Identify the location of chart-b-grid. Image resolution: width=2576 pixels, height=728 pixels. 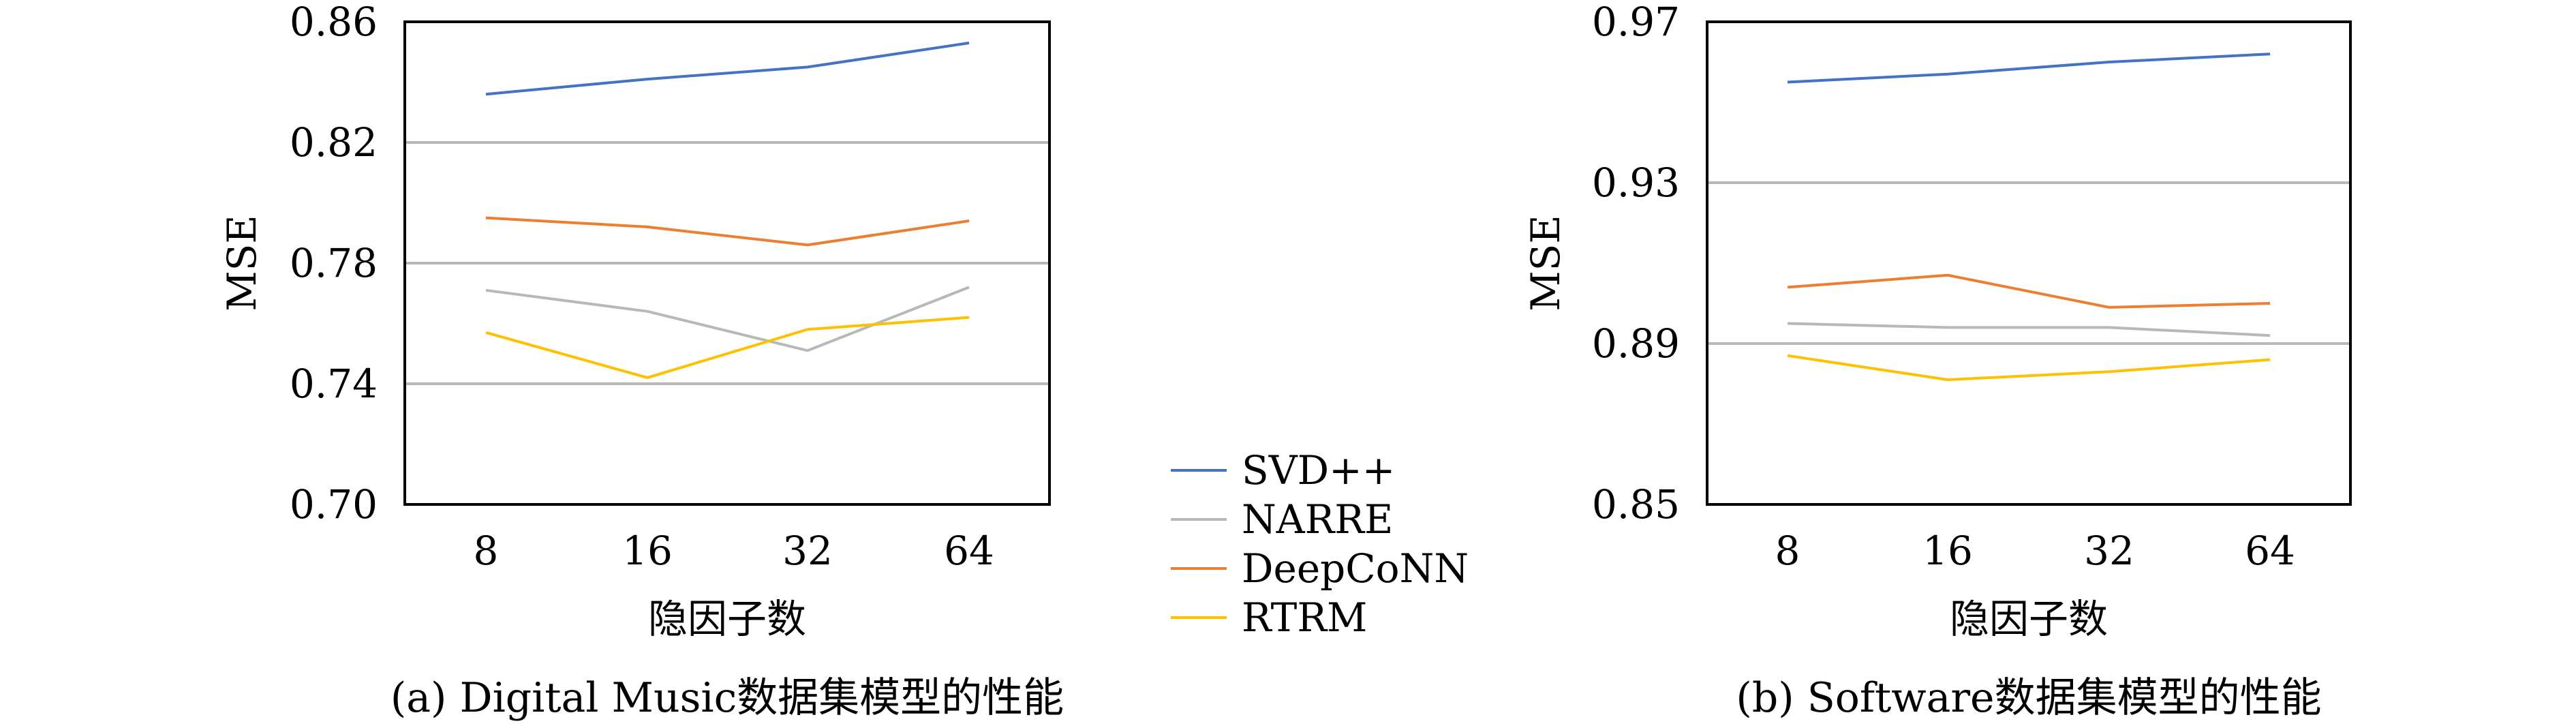
(2029, 263).